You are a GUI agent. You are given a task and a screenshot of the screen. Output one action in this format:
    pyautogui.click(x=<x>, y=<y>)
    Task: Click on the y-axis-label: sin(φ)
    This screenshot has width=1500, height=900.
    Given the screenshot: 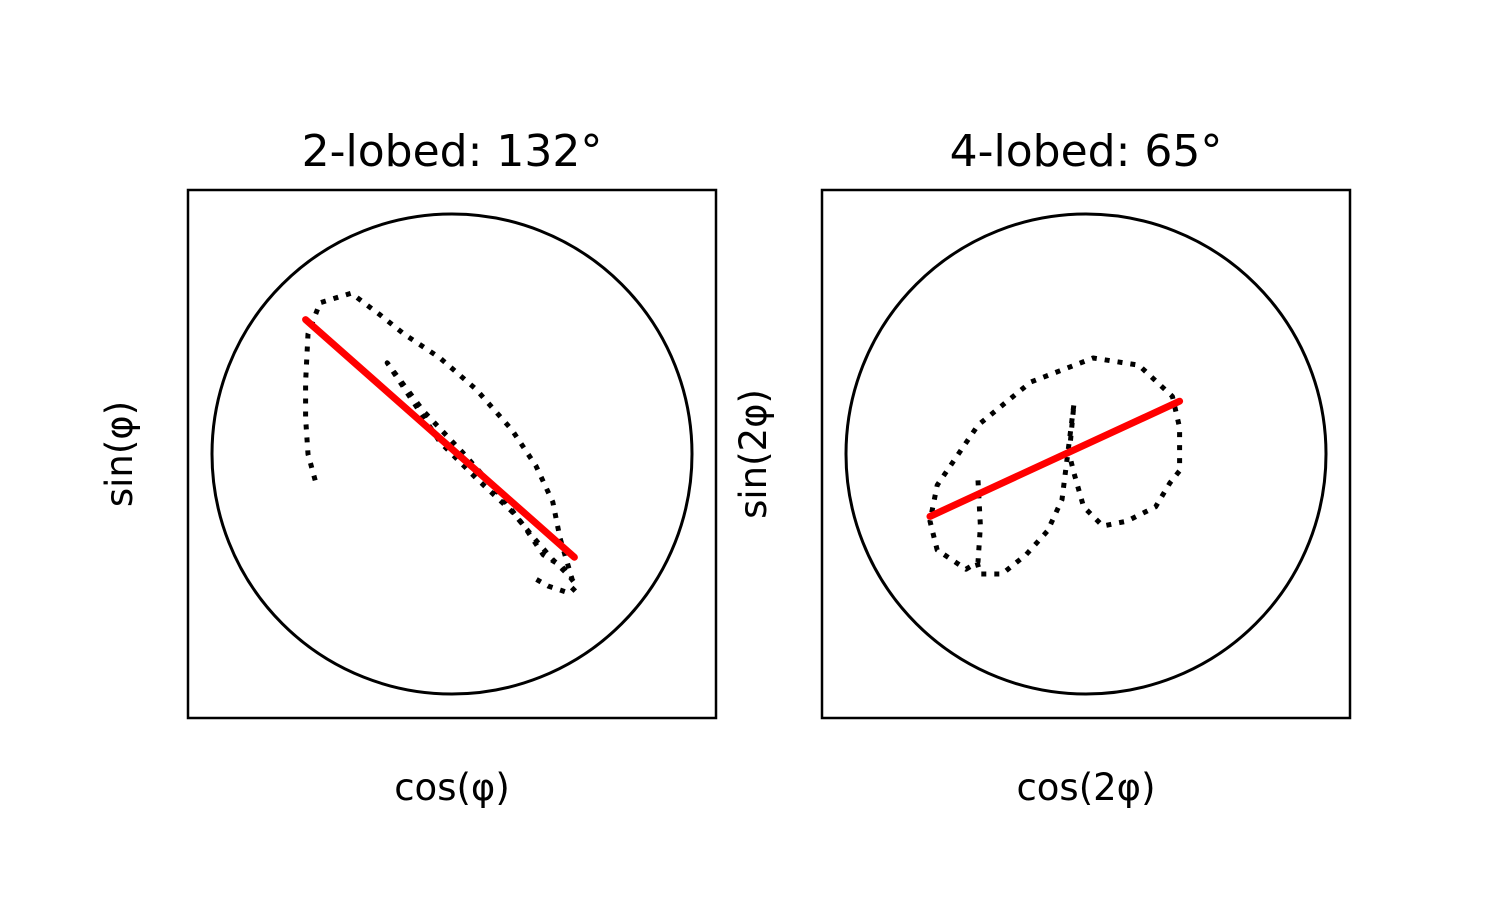 What is the action you would take?
    pyautogui.click(x=119, y=454)
    